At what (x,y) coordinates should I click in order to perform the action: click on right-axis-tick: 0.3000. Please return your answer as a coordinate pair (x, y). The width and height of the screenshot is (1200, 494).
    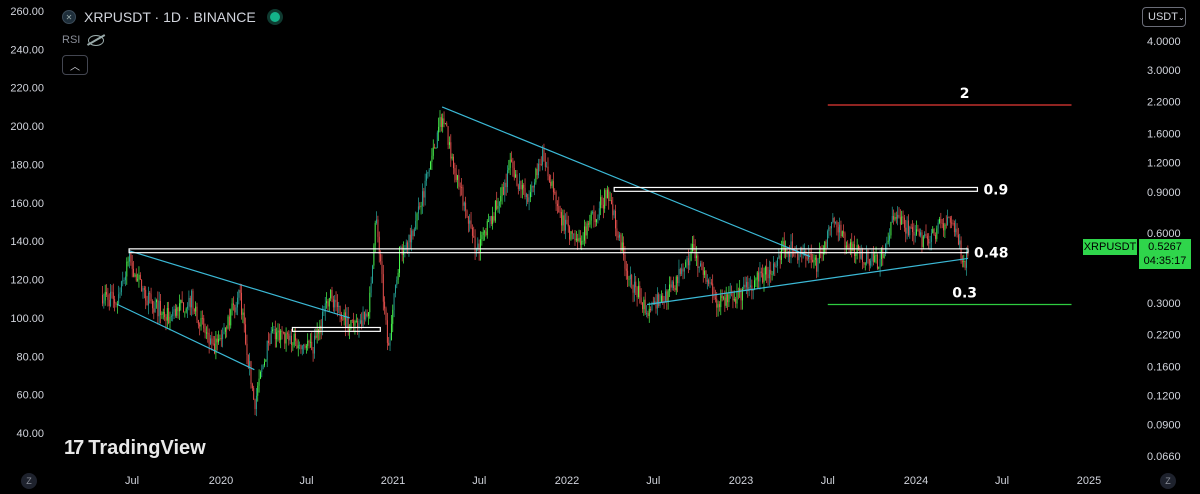
    Looking at the image, I should click on (1164, 304).